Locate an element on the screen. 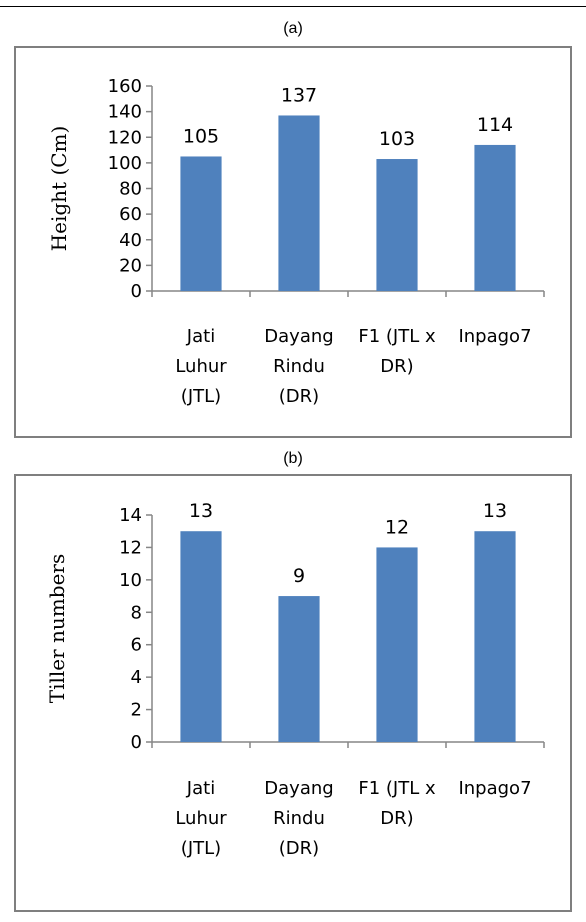 This screenshot has width=586, height=922. y-tick-label: 10 is located at coordinates (130, 580).